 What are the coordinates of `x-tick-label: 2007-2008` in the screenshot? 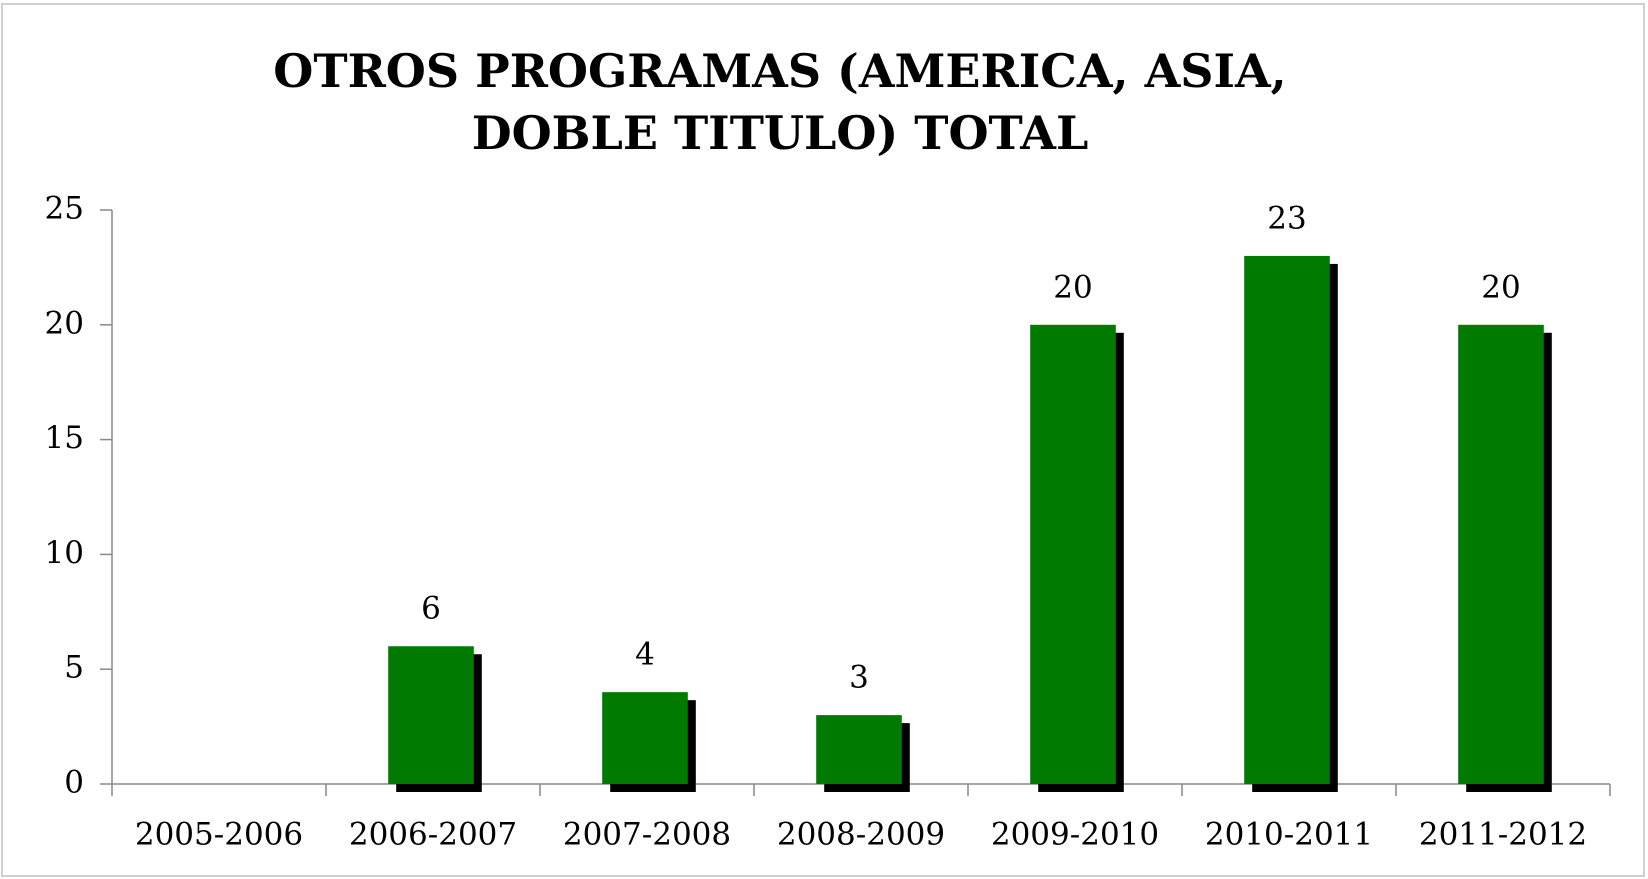 It's located at (647, 835).